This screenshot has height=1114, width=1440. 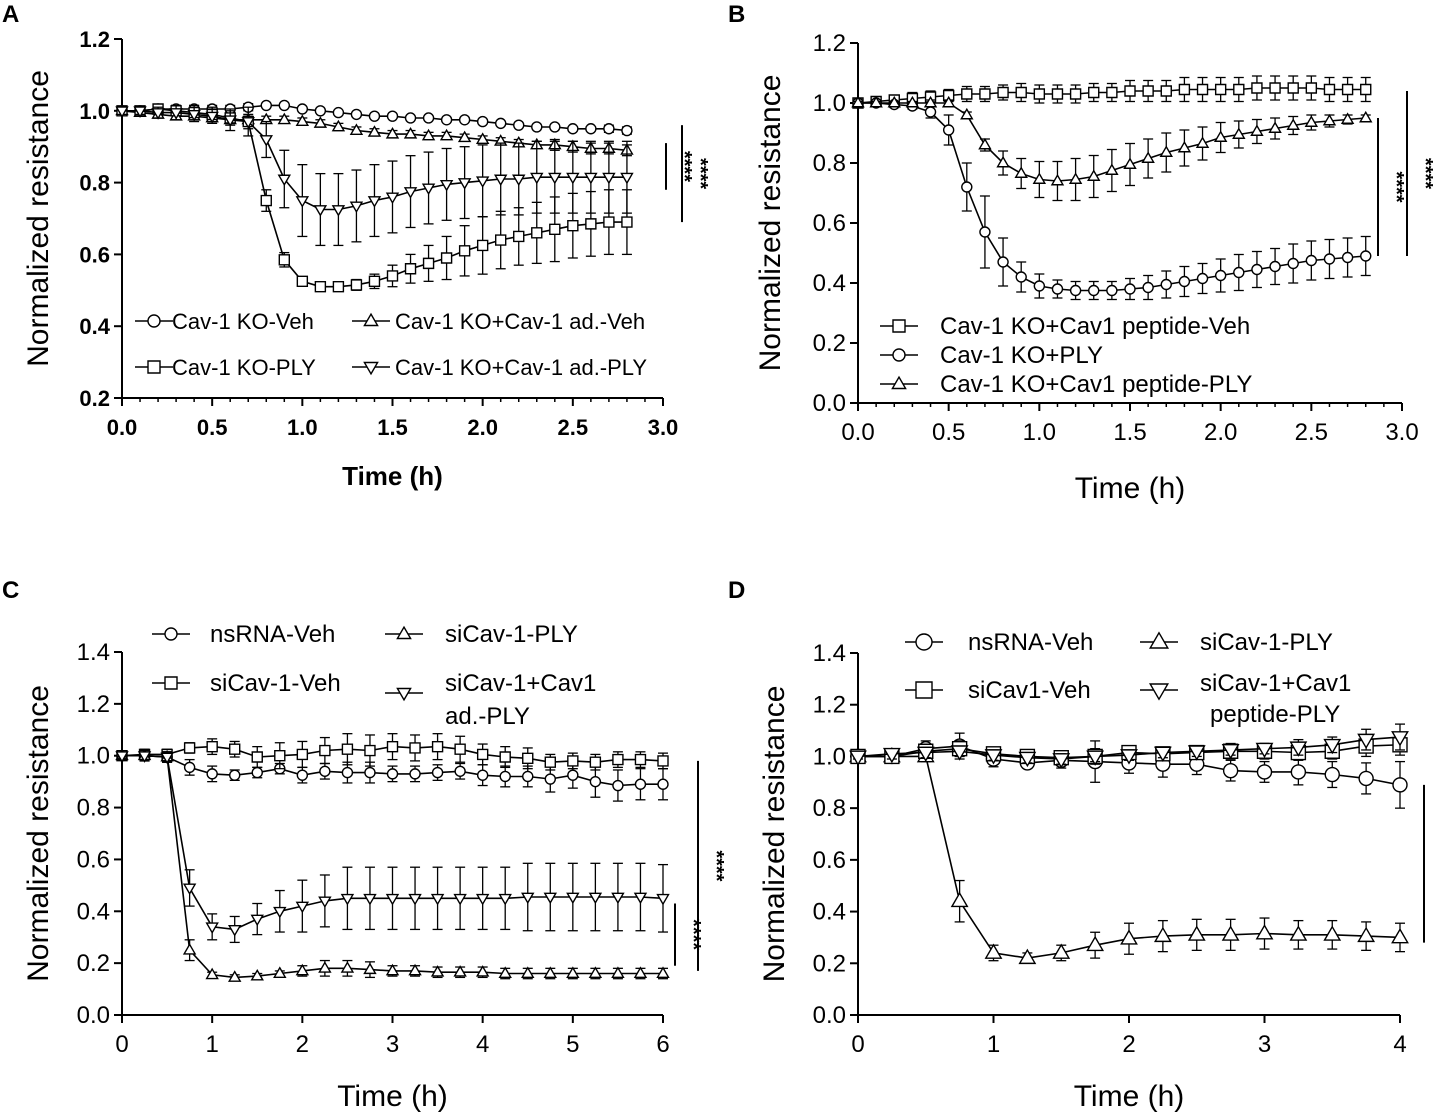 I want to click on legend-entry: Cav-1 KO+Cav-1 ad.-Veh, so click(x=498, y=321).